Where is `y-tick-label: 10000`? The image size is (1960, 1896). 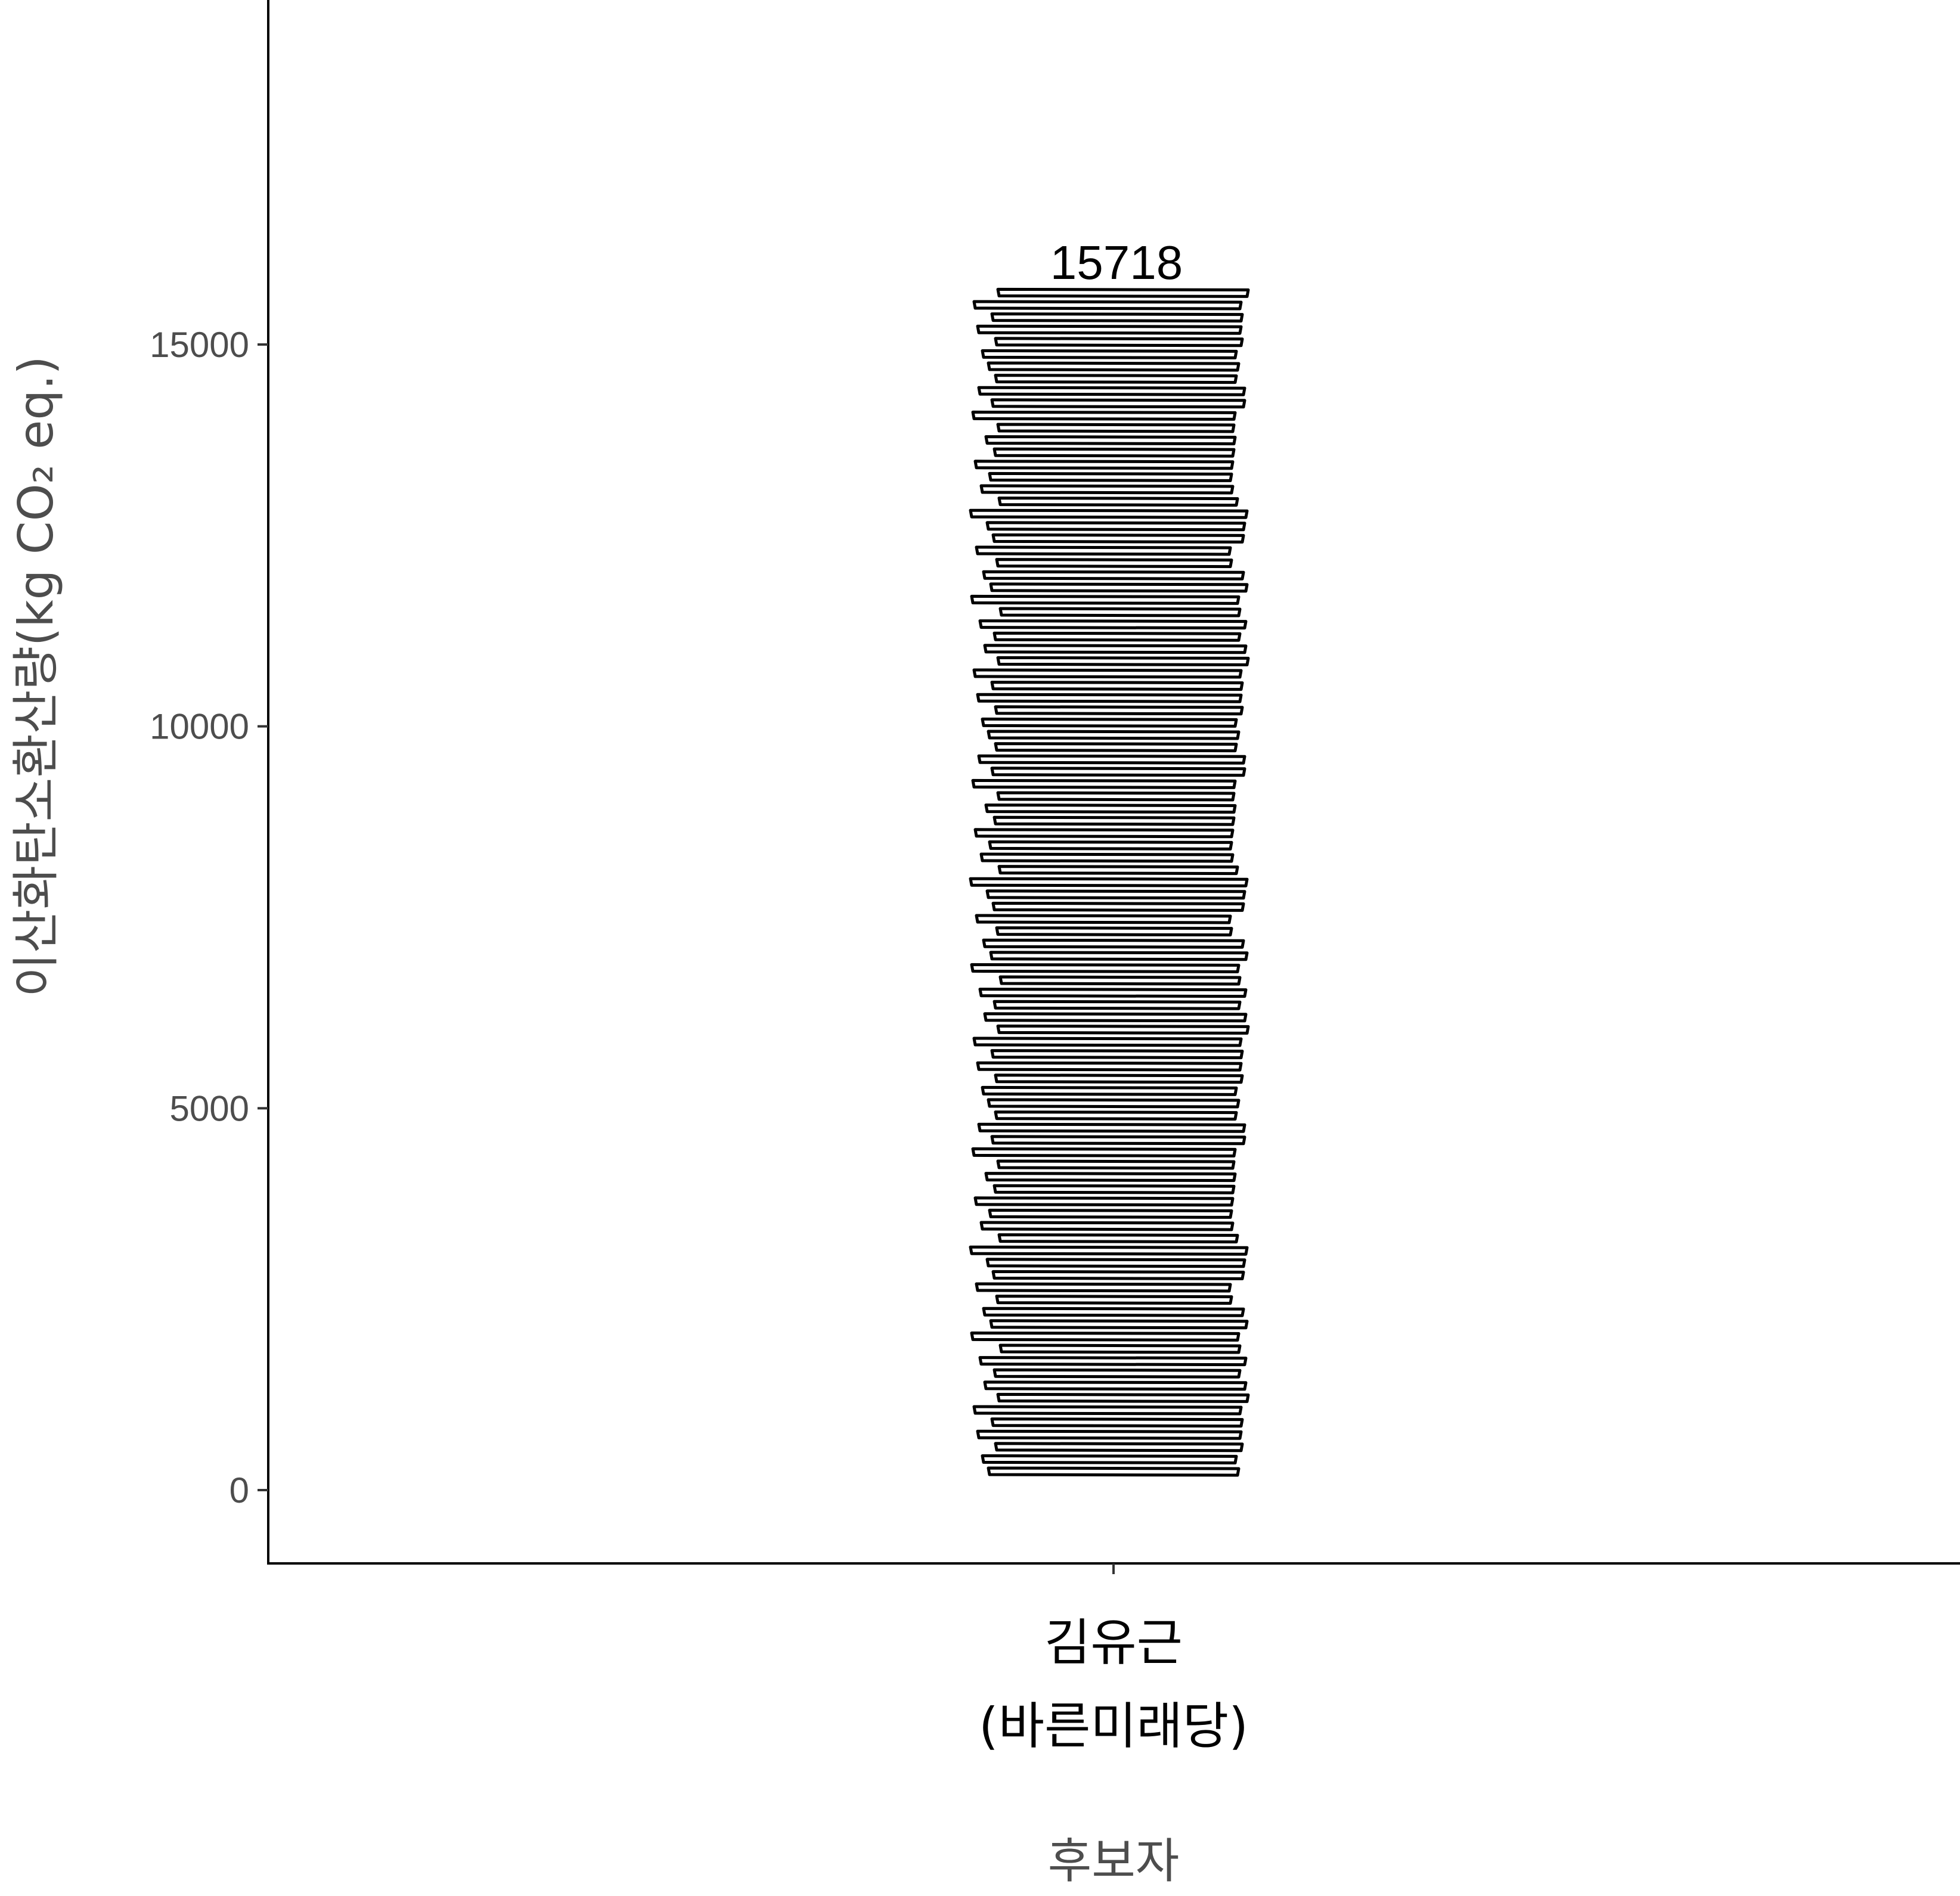
y-tick-label: 10000 is located at coordinates (200, 727).